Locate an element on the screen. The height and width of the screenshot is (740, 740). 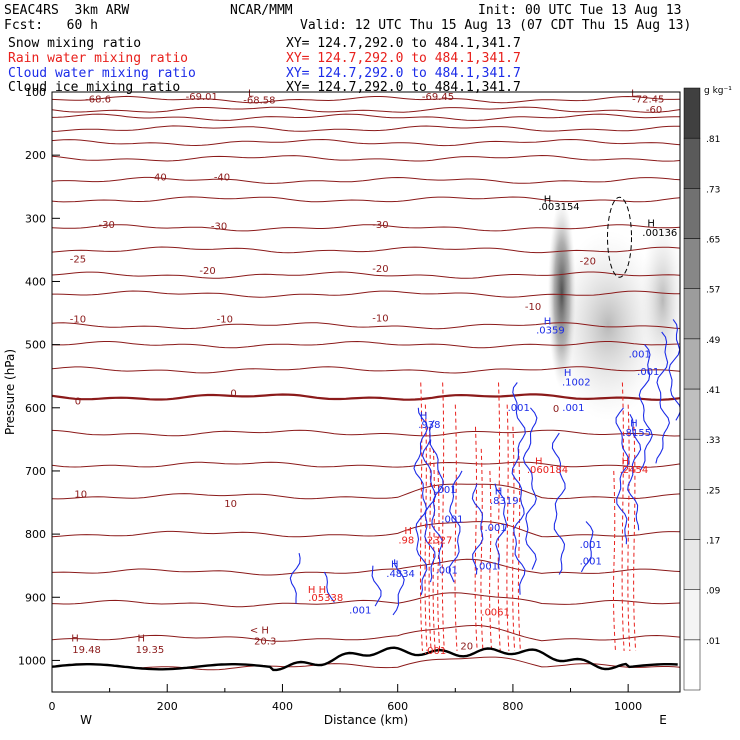
model-title: SEAC4RS 3km ARW is located at coordinates (67, 10).